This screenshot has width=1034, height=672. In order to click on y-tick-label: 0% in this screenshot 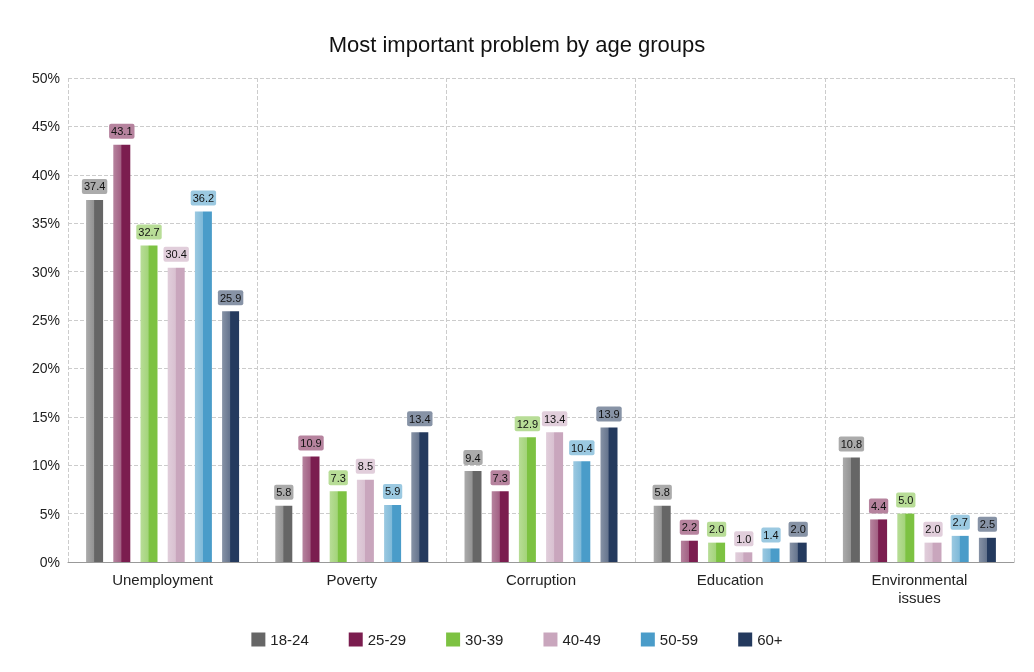, I will do `click(49, 562)`.